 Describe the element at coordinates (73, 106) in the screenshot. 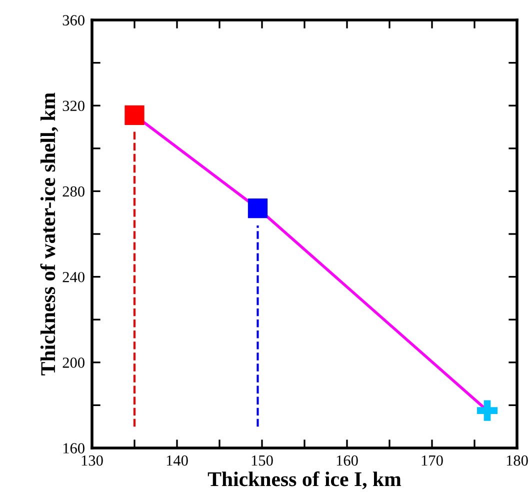

I see `y-tick-label: 320` at that location.